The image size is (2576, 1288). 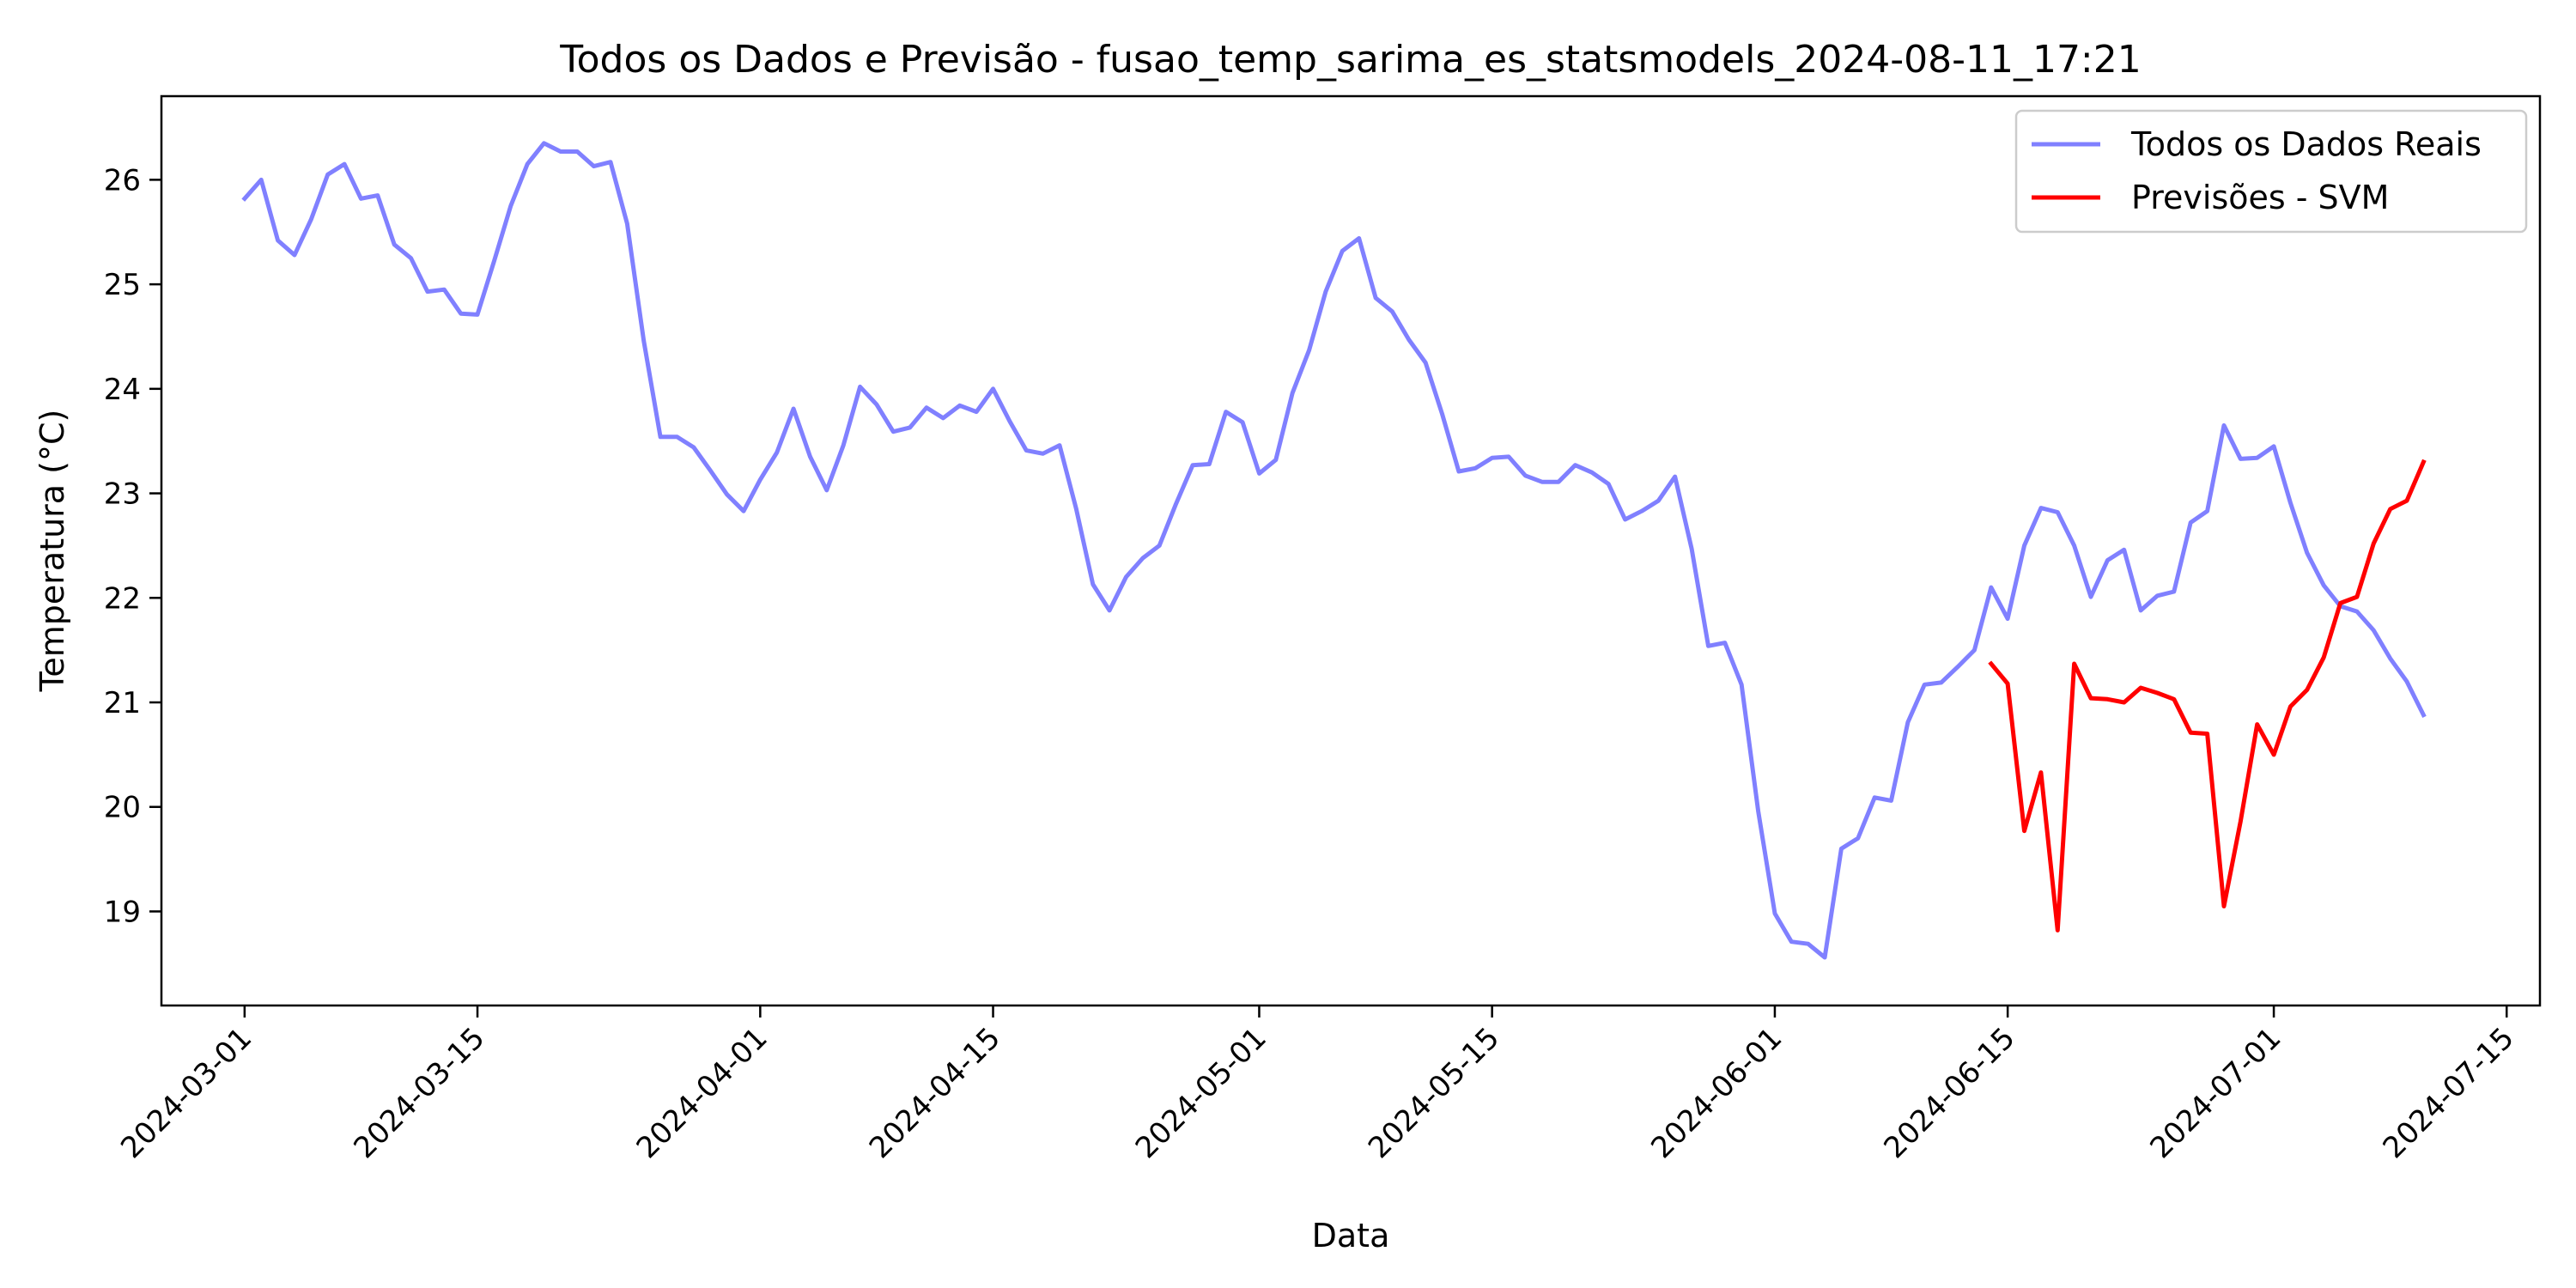 What do you see at coordinates (123, 808) in the screenshot?
I see `y-tick-label: 20` at bounding box center [123, 808].